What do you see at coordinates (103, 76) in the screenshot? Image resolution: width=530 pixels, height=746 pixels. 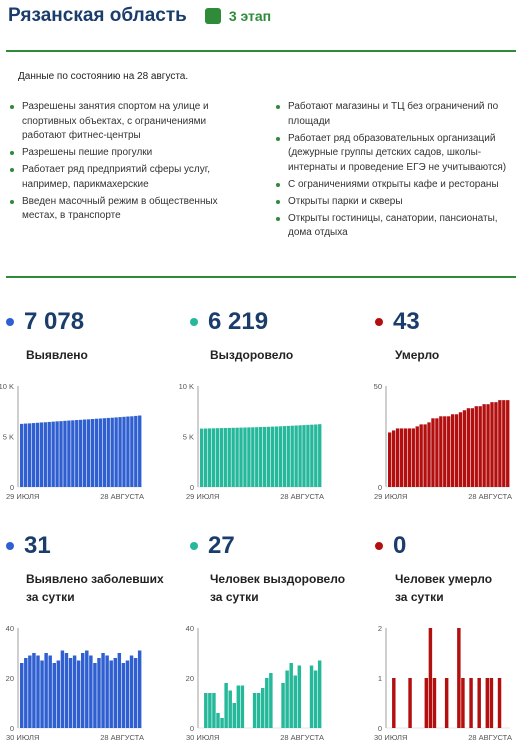 I see `date-note: Данные по состоянию на 28 августа.` at bounding box center [103, 76].